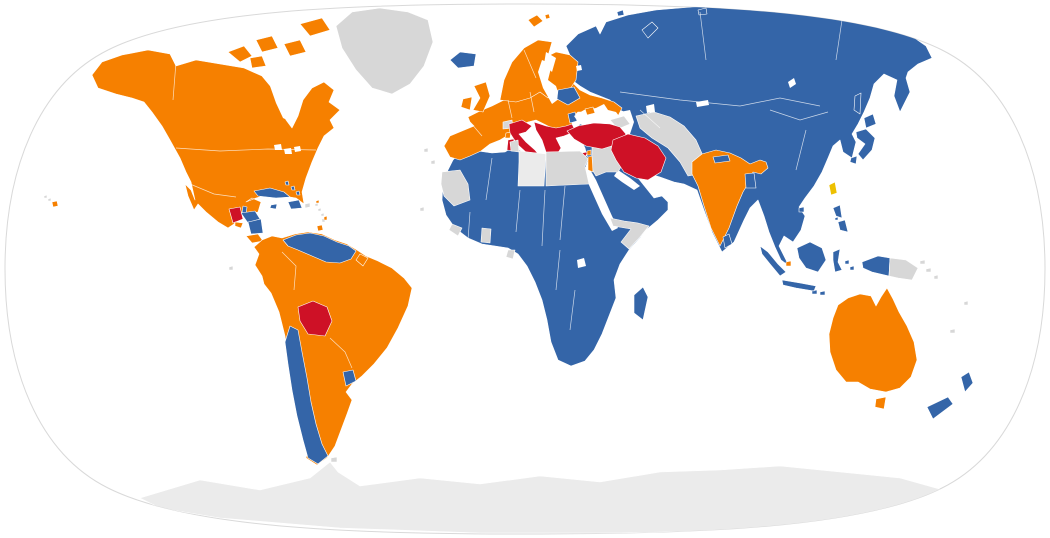 The image size is (1050, 538). I want to click on region-cuba, so click(272, 193).